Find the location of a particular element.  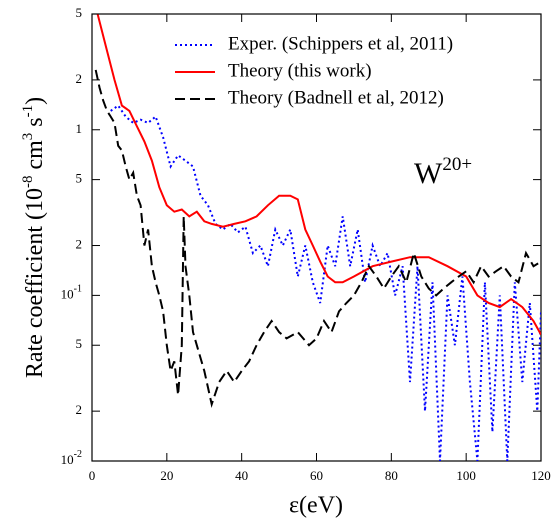

legend-label: Theory (this work) is located at coordinates (300, 70).